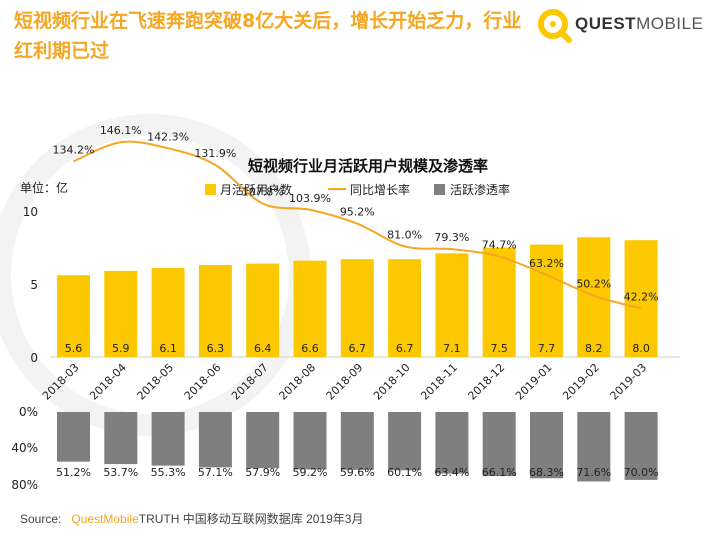 Image resolution: width=717 pixels, height=536 pixels. Describe the element at coordinates (73, 472) in the screenshot. I see `penetration-value-label: 51.2%` at that location.